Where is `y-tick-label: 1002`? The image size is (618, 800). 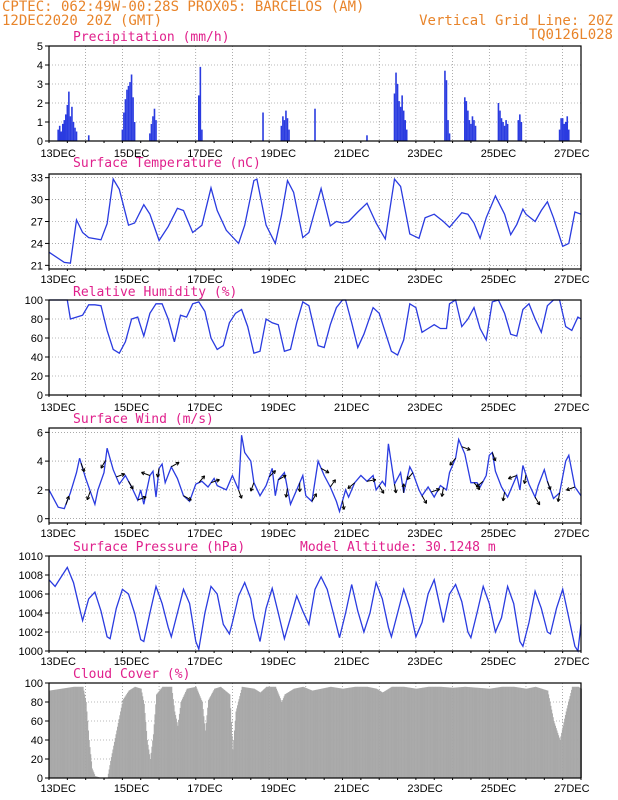 y-tick-label: 1002 is located at coordinates (31, 633).